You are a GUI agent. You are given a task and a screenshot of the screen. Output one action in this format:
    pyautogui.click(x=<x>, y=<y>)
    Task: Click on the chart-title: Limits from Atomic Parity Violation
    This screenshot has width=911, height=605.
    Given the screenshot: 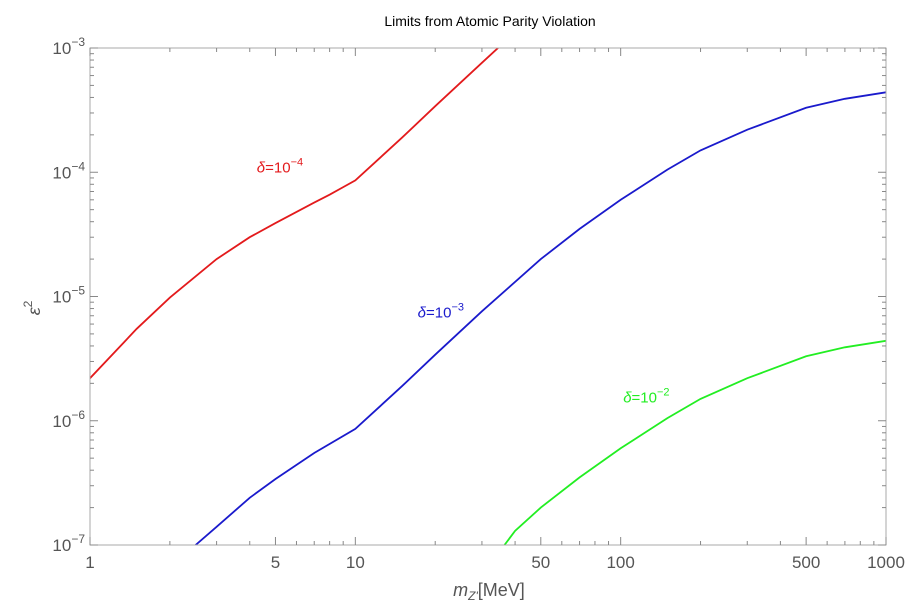 What is the action you would take?
    pyautogui.click(x=489, y=21)
    